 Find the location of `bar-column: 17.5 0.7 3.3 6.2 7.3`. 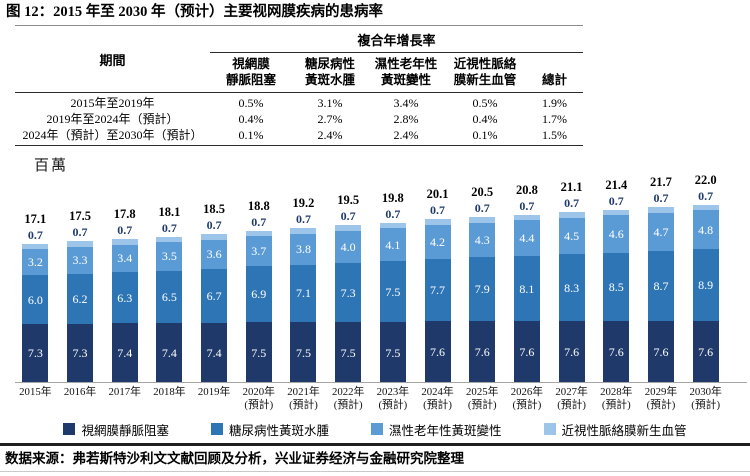

bar-column: 17.5 0.7 3.3 6.2 7.3 is located at coordinates (80, 296).